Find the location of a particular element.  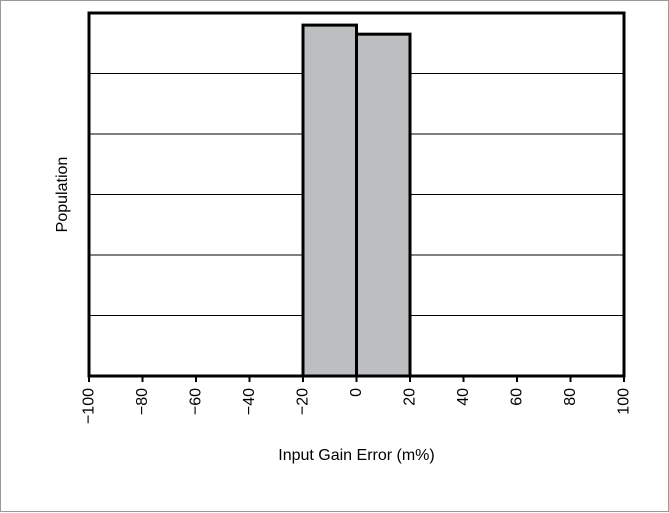

x-ticks is located at coordinates (356, 379).